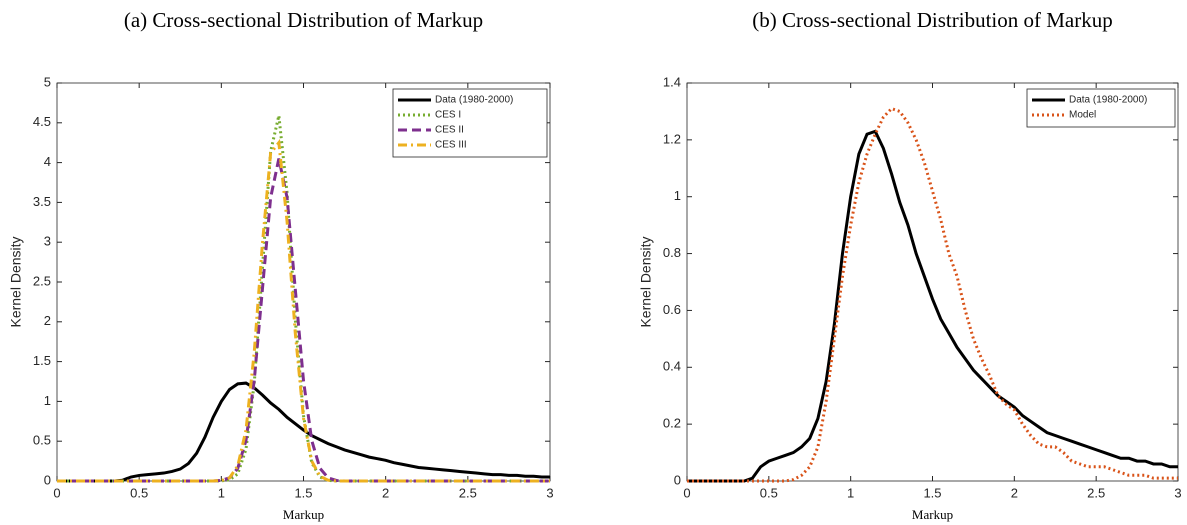 The height and width of the screenshot is (525, 1187). Describe the element at coordinates (448, 115) in the screenshot. I see `legend-label: CES I` at that location.